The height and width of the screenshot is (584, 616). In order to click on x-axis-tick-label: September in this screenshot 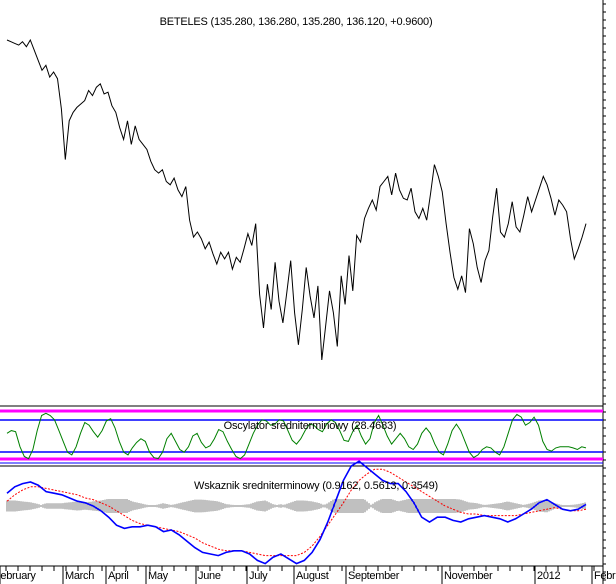, I will do `click(374, 576)`.